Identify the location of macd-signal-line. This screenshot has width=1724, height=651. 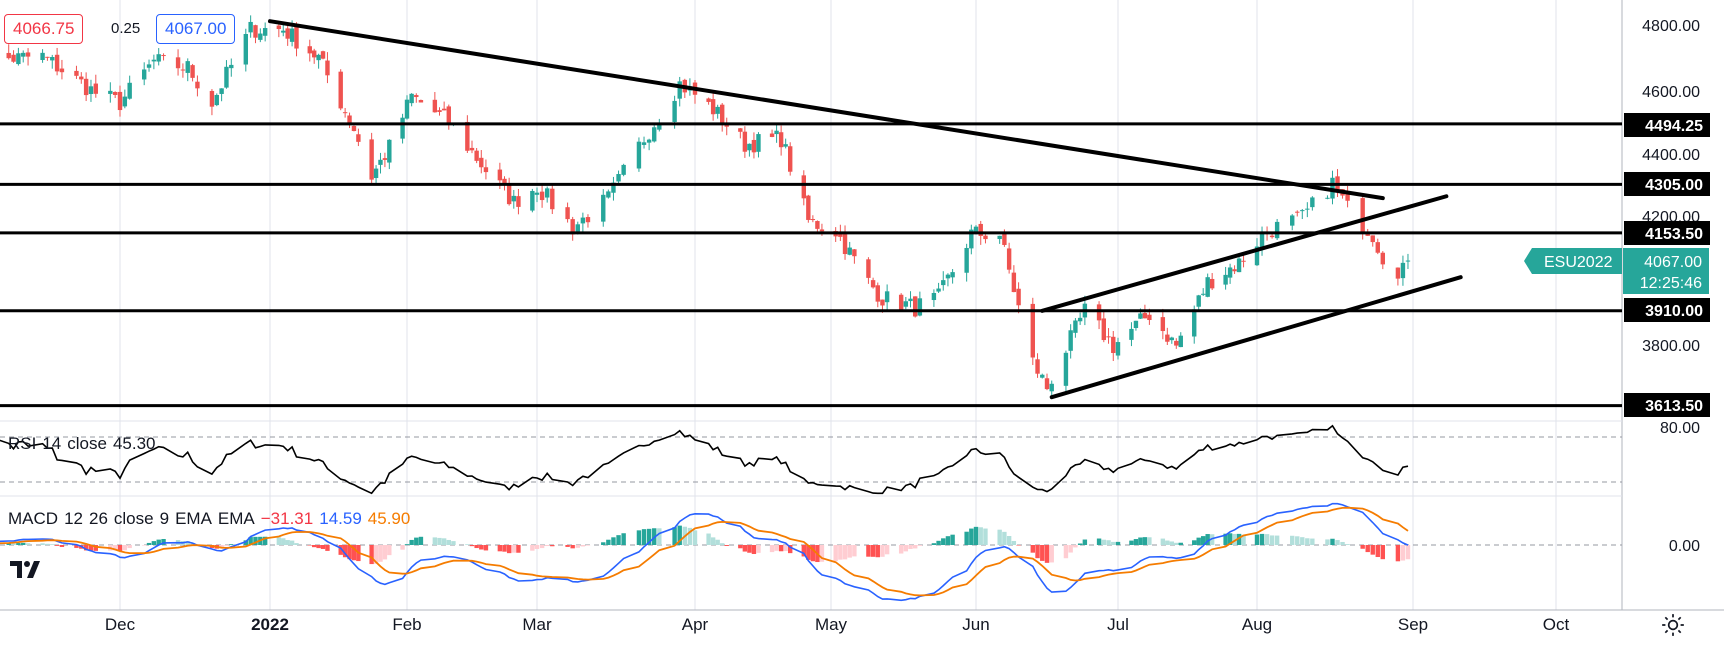
(704, 551).